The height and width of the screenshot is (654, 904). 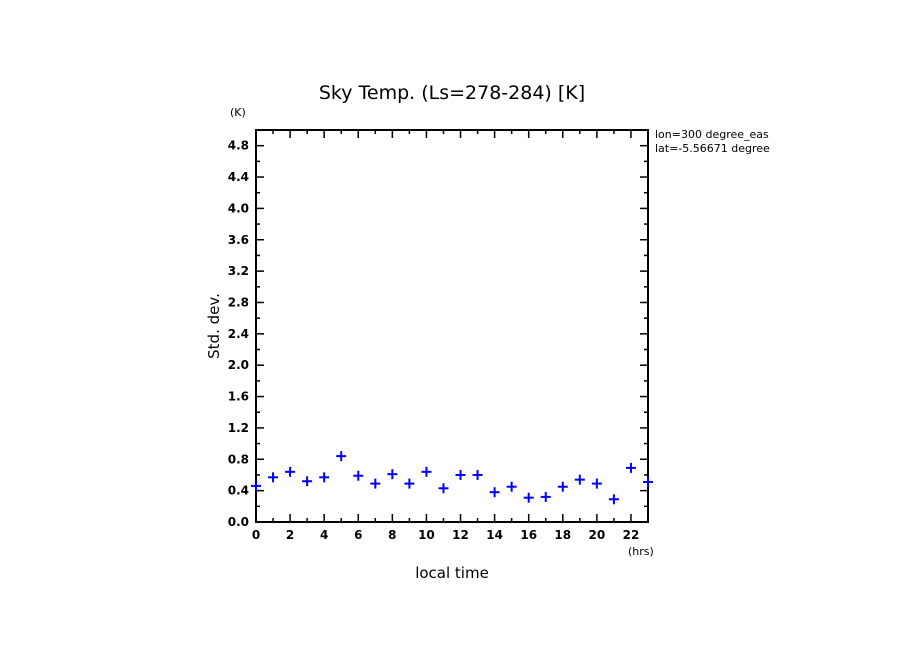 I want to click on y-tick-label: 0.0, so click(x=238, y=522).